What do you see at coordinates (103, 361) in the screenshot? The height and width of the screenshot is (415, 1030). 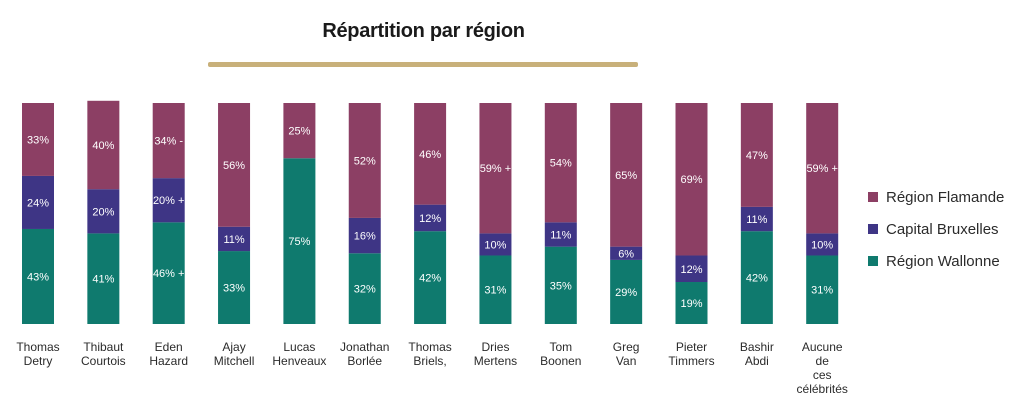 I see `category-label: Courtois` at bounding box center [103, 361].